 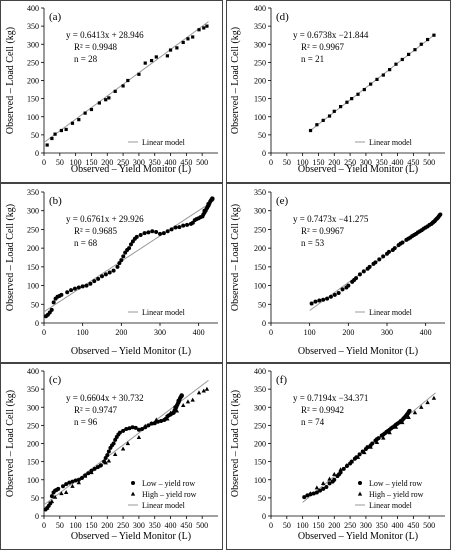 What do you see at coordinates (281, 380) in the screenshot?
I see `panel-label: (f)` at bounding box center [281, 380].